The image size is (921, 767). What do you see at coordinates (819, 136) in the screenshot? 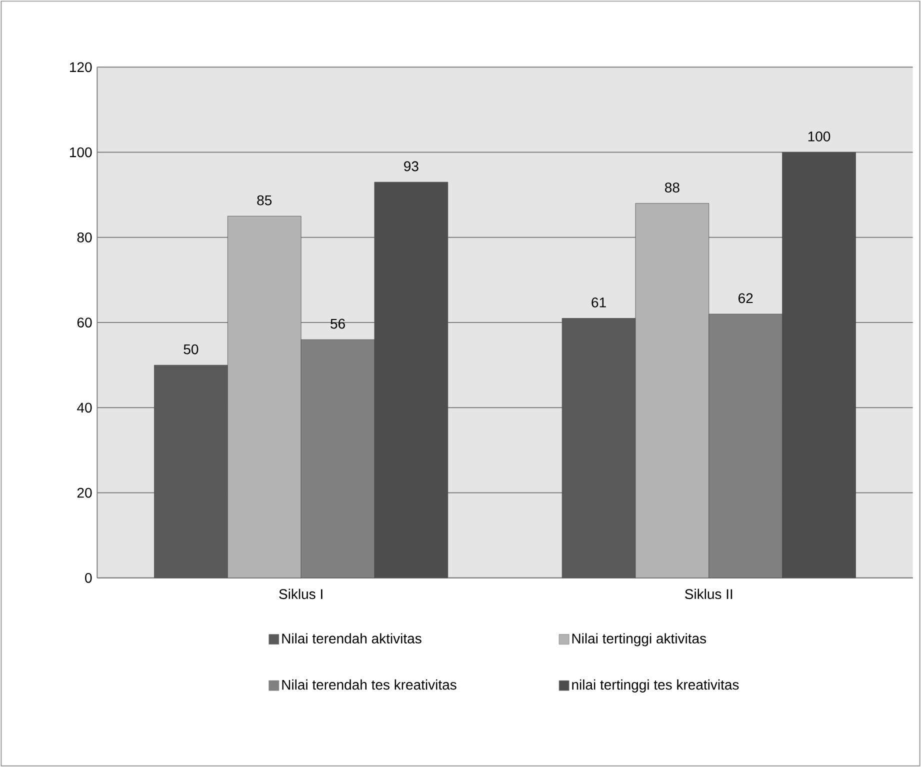
I see `data-label: 100` at bounding box center [819, 136].